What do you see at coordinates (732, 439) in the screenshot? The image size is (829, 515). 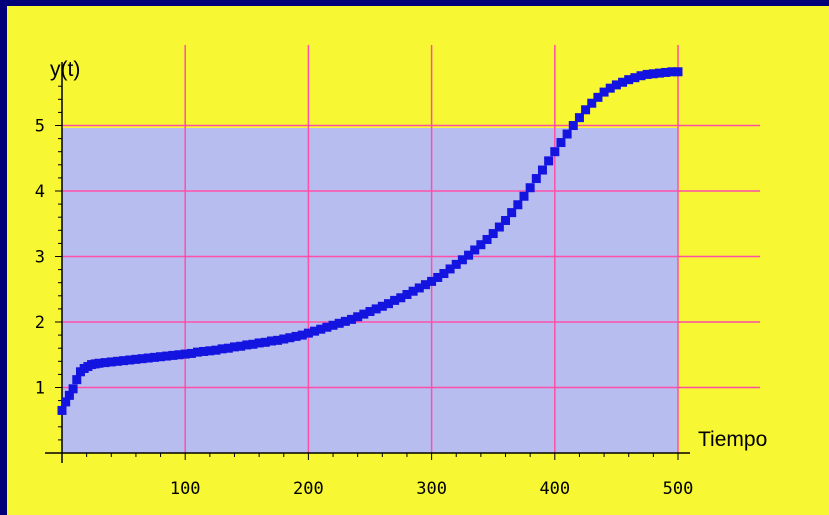 I see `x-axis-title: Tiempo` at bounding box center [732, 439].